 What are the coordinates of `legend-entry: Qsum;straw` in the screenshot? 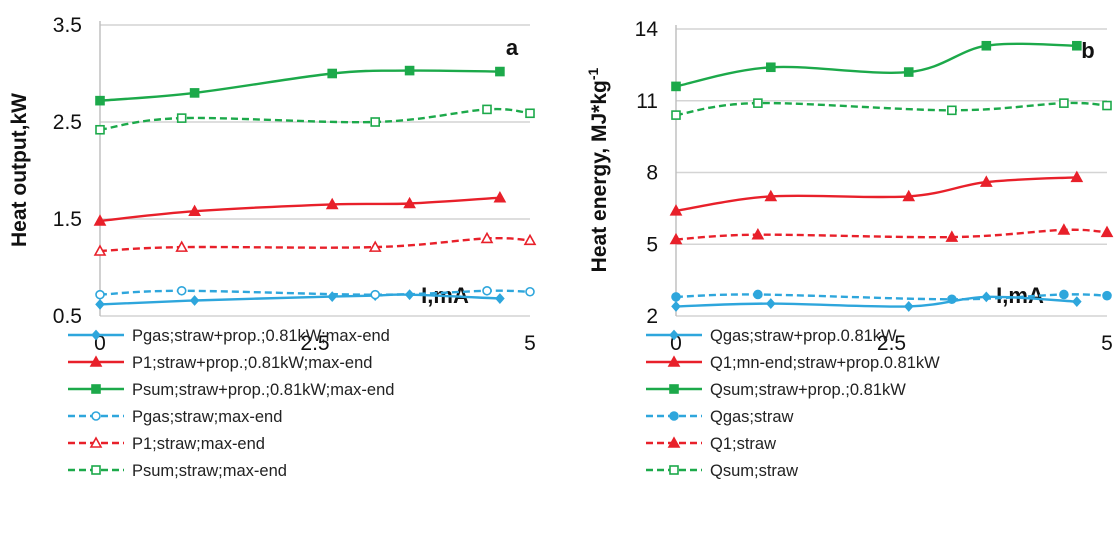 It's located at (722, 471).